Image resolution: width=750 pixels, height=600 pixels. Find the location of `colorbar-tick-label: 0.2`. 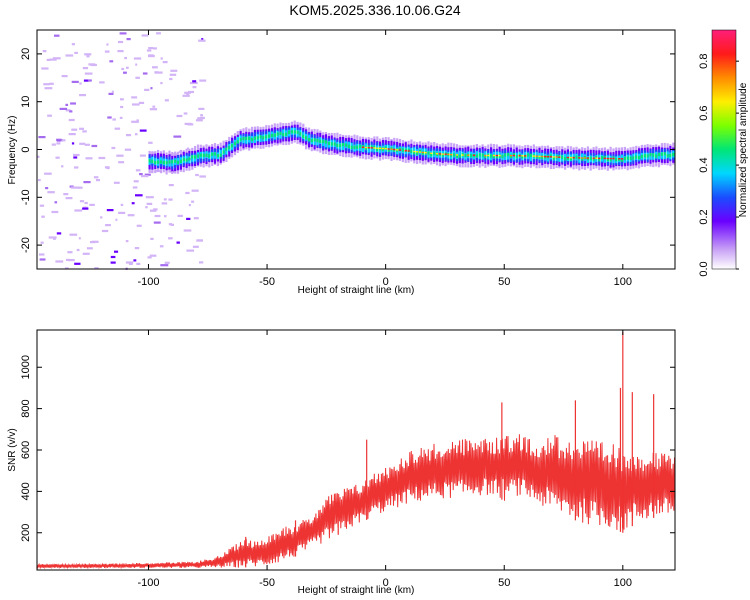

colorbar-tick-label: 0.2 is located at coordinates (704, 216).